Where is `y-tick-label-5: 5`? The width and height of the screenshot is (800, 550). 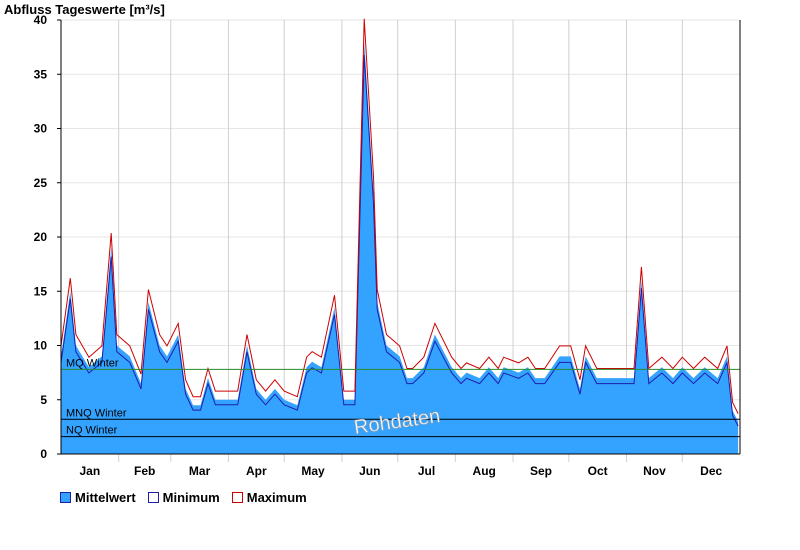 y-tick-label-5: 5 is located at coordinates (43, 400).